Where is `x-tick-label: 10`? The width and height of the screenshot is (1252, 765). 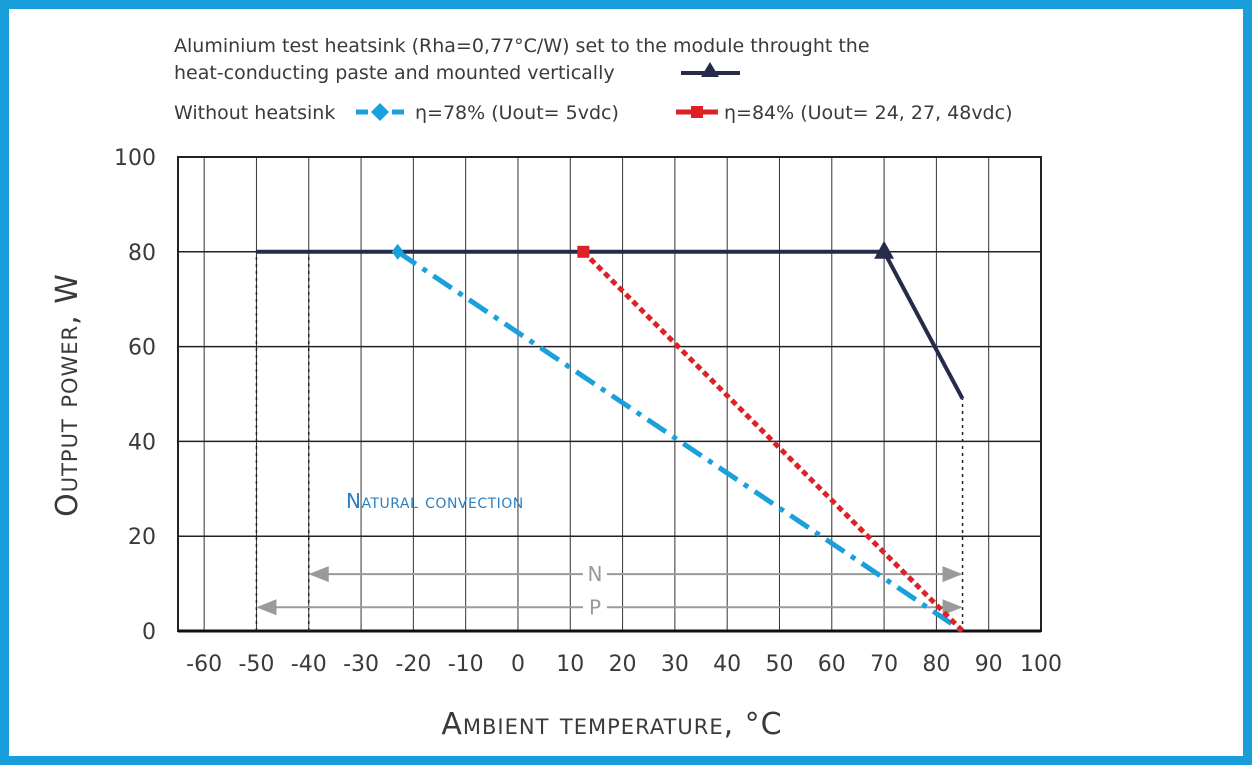
x-tick-label: 10 is located at coordinates (570, 664).